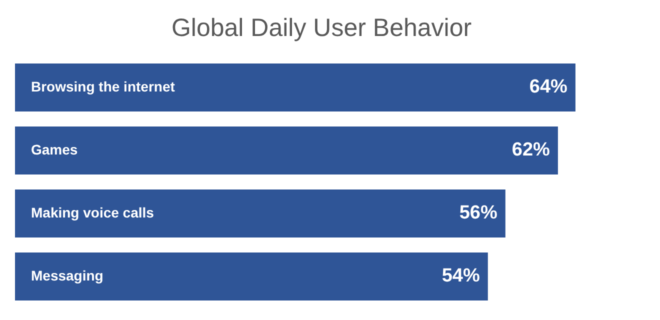 The image size is (660, 320). What do you see at coordinates (531, 150) in the screenshot?
I see `data-label: 62%` at bounding box center [531, 150].